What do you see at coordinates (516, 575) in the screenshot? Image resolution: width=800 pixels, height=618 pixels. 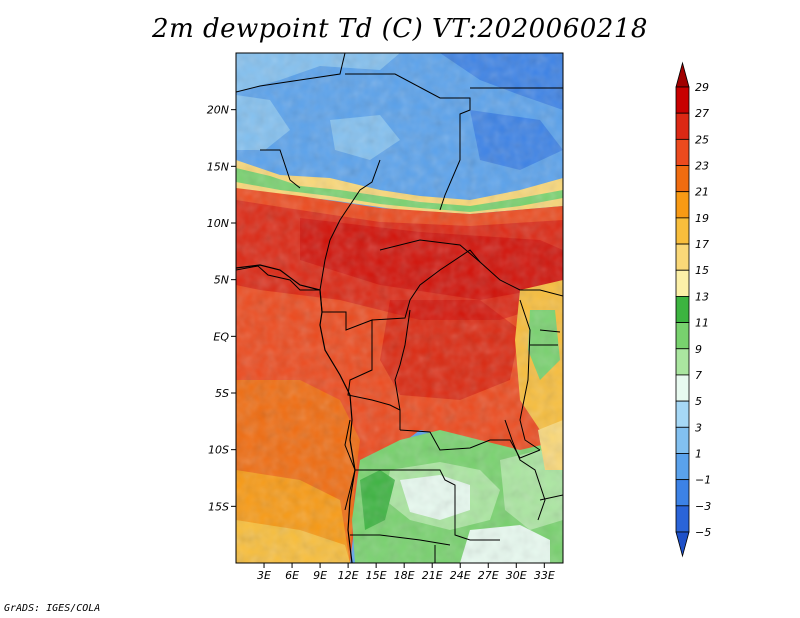 I see `lon-tick-label: 30E` at bounding box center [516, 575].